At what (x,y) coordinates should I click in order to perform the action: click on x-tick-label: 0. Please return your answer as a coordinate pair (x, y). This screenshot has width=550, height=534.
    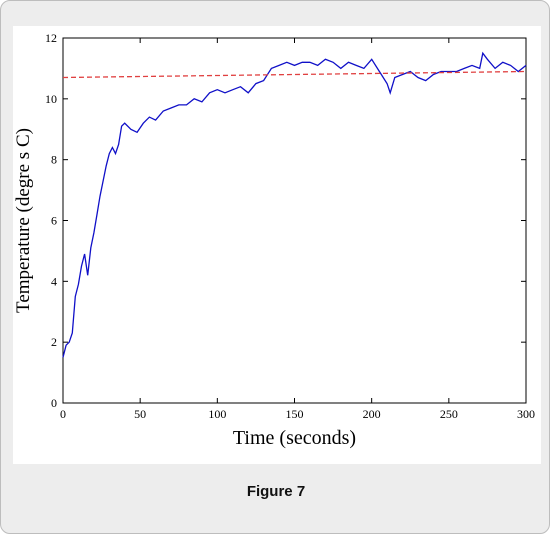
    Looking at the image, I should click on (63, 414).